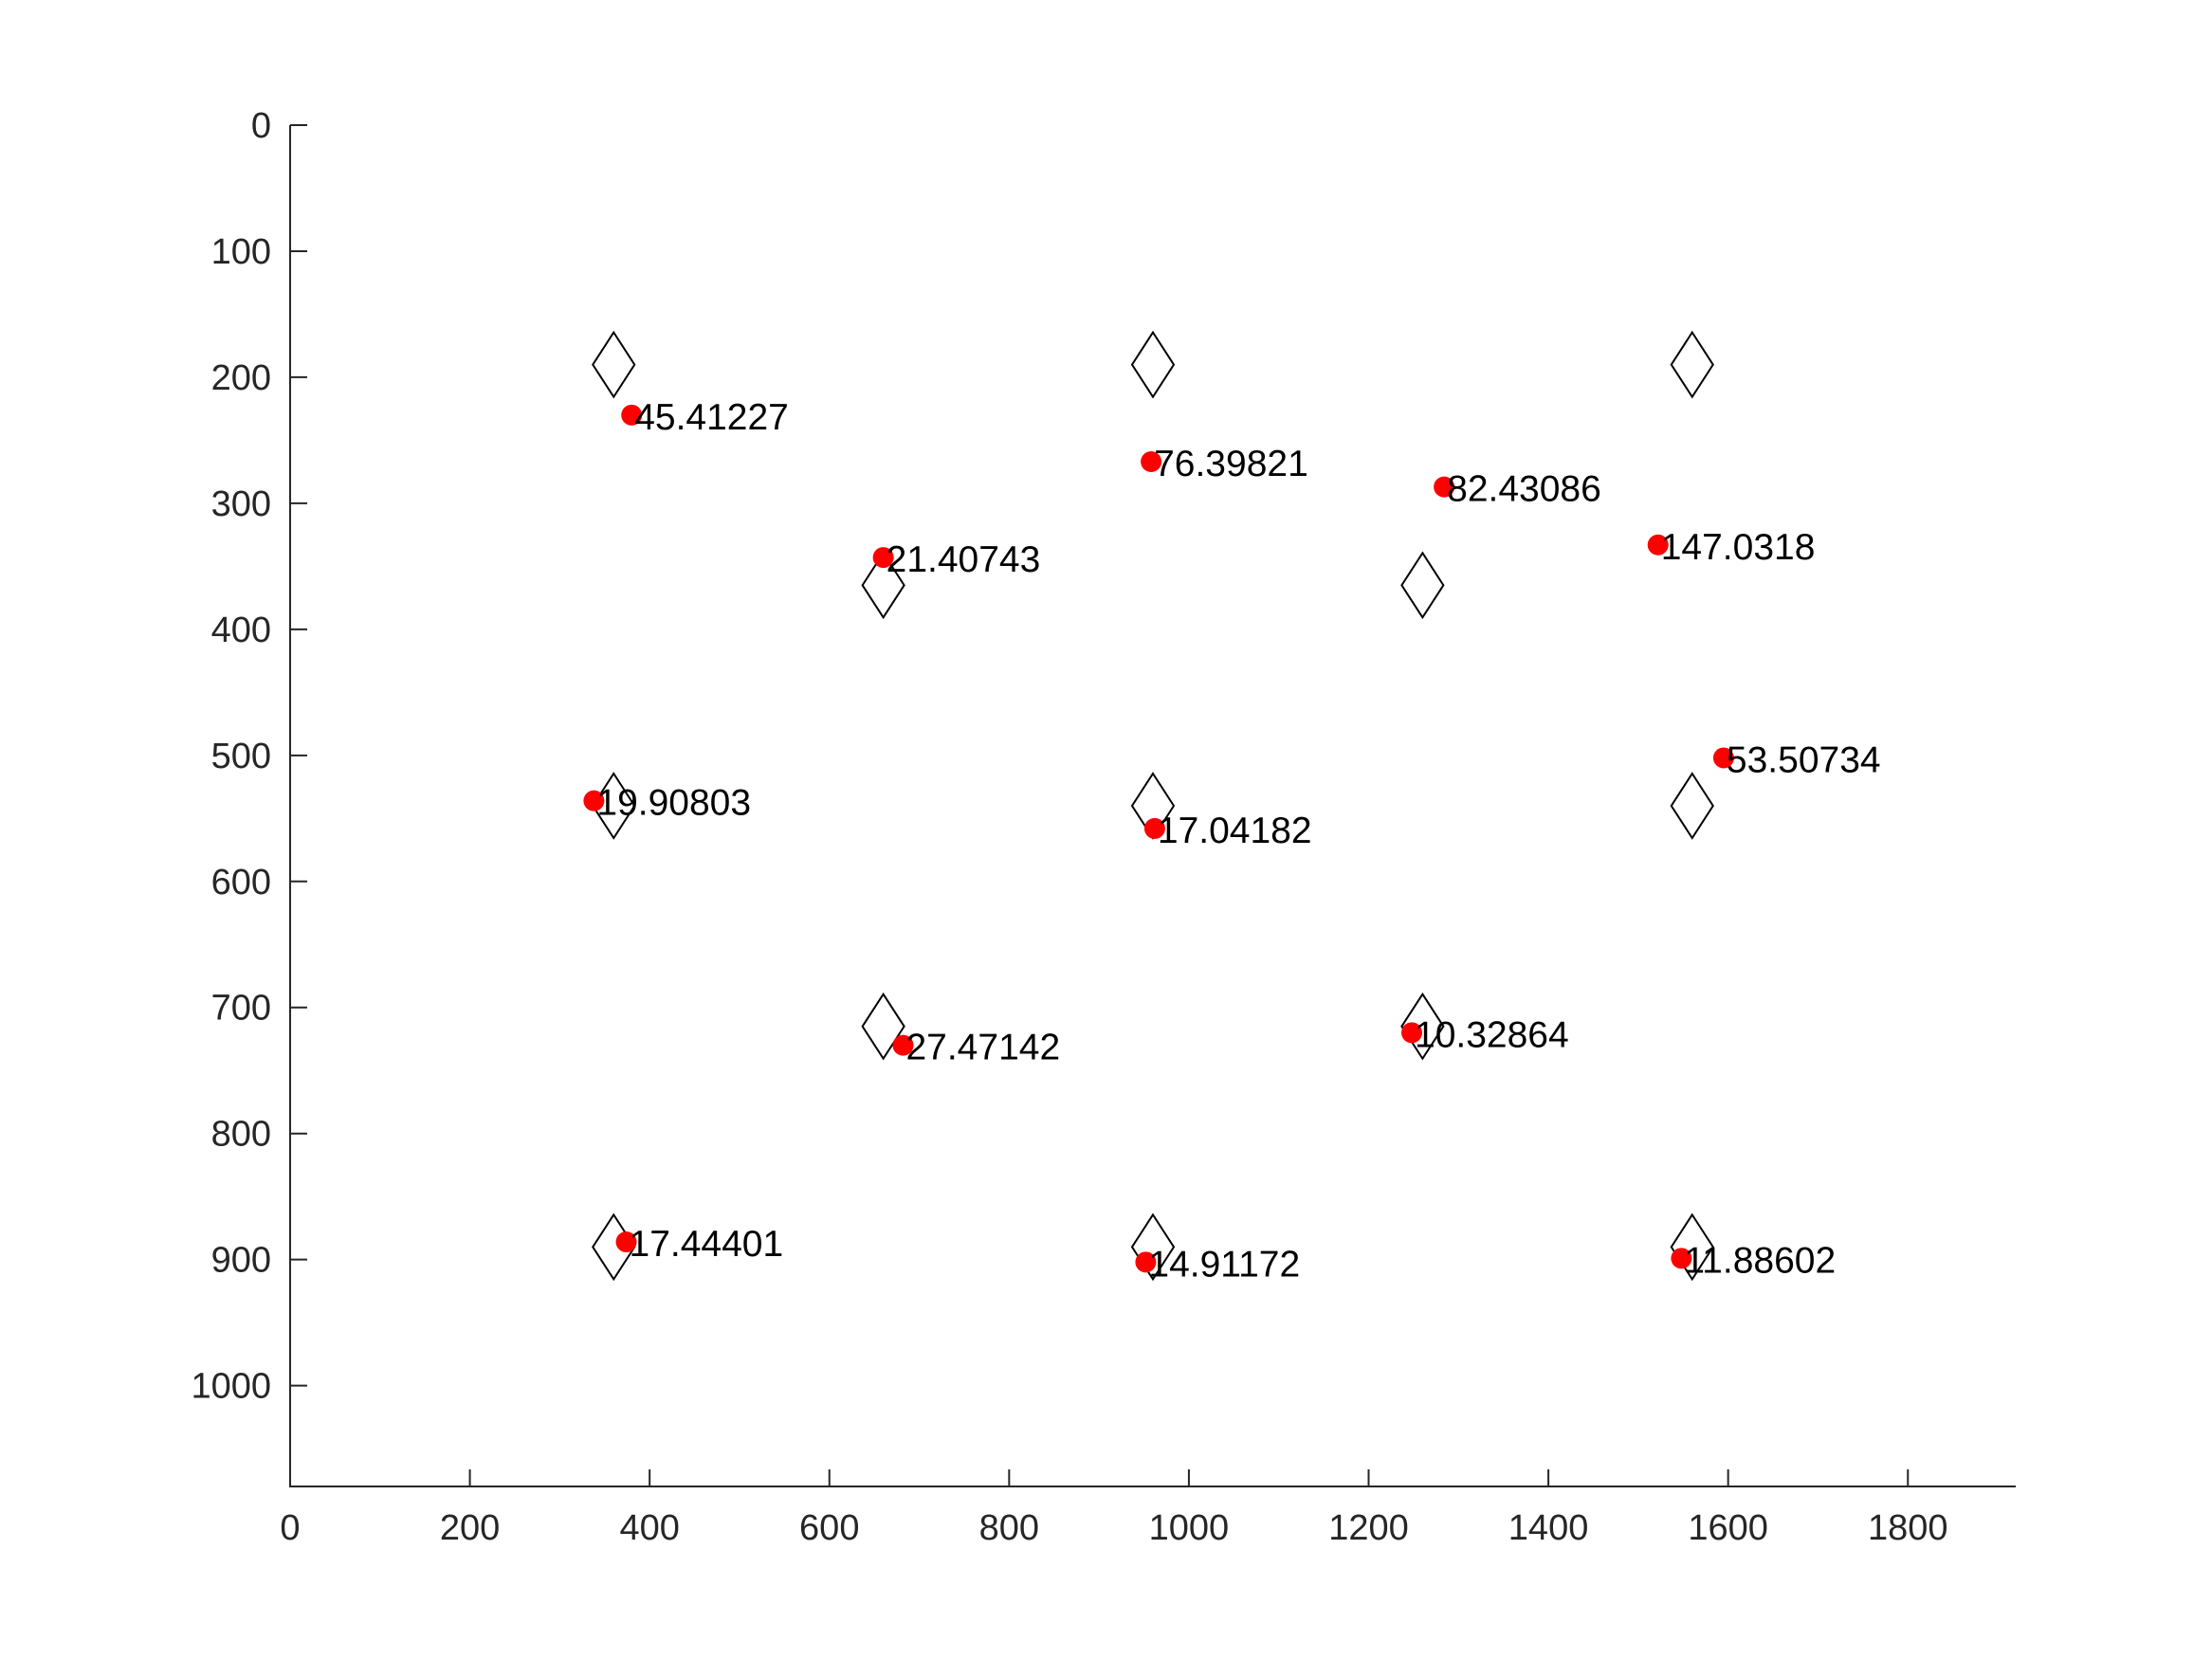 This screenshot has width=2212, height=1659. I want to click on data-label: 10.32864, so click(1492, 1034).